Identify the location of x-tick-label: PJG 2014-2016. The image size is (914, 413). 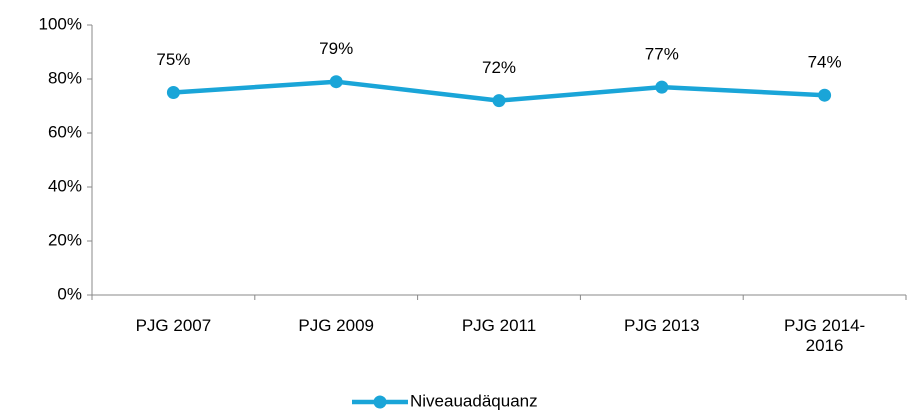
(824, 335).